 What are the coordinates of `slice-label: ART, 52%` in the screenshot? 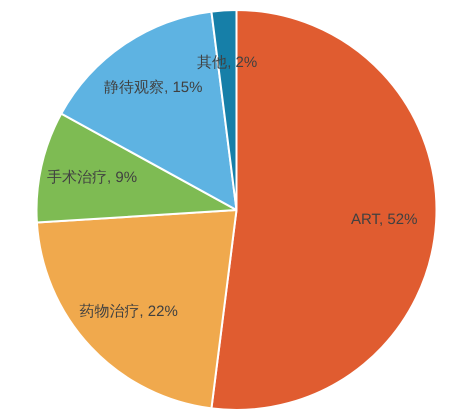 It's located at (384, 219).